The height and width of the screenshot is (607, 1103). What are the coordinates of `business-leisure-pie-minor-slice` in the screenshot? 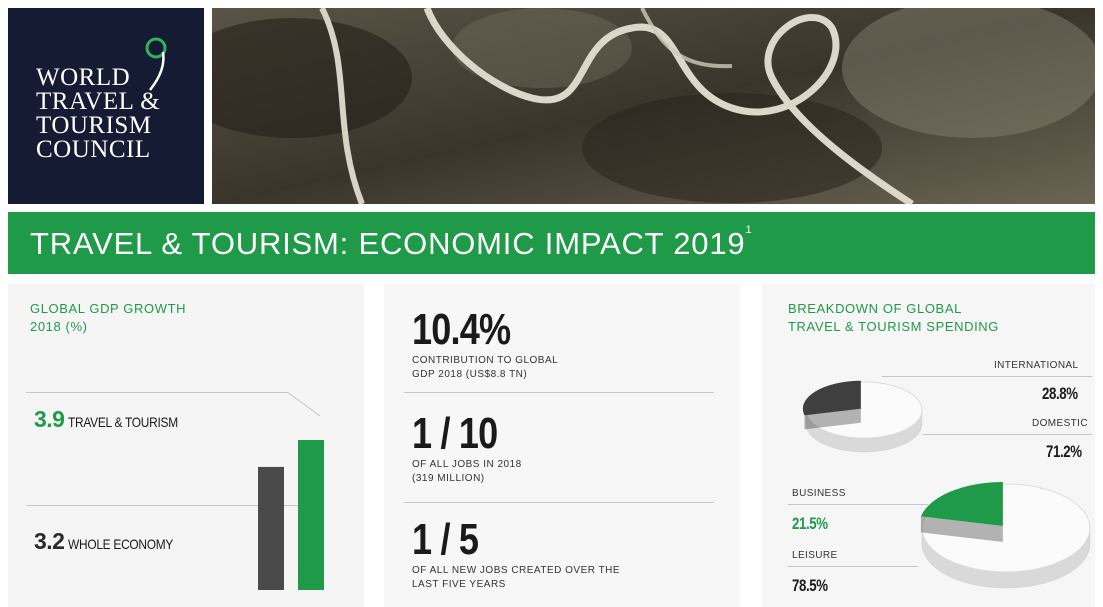 It's located at (961, 503).